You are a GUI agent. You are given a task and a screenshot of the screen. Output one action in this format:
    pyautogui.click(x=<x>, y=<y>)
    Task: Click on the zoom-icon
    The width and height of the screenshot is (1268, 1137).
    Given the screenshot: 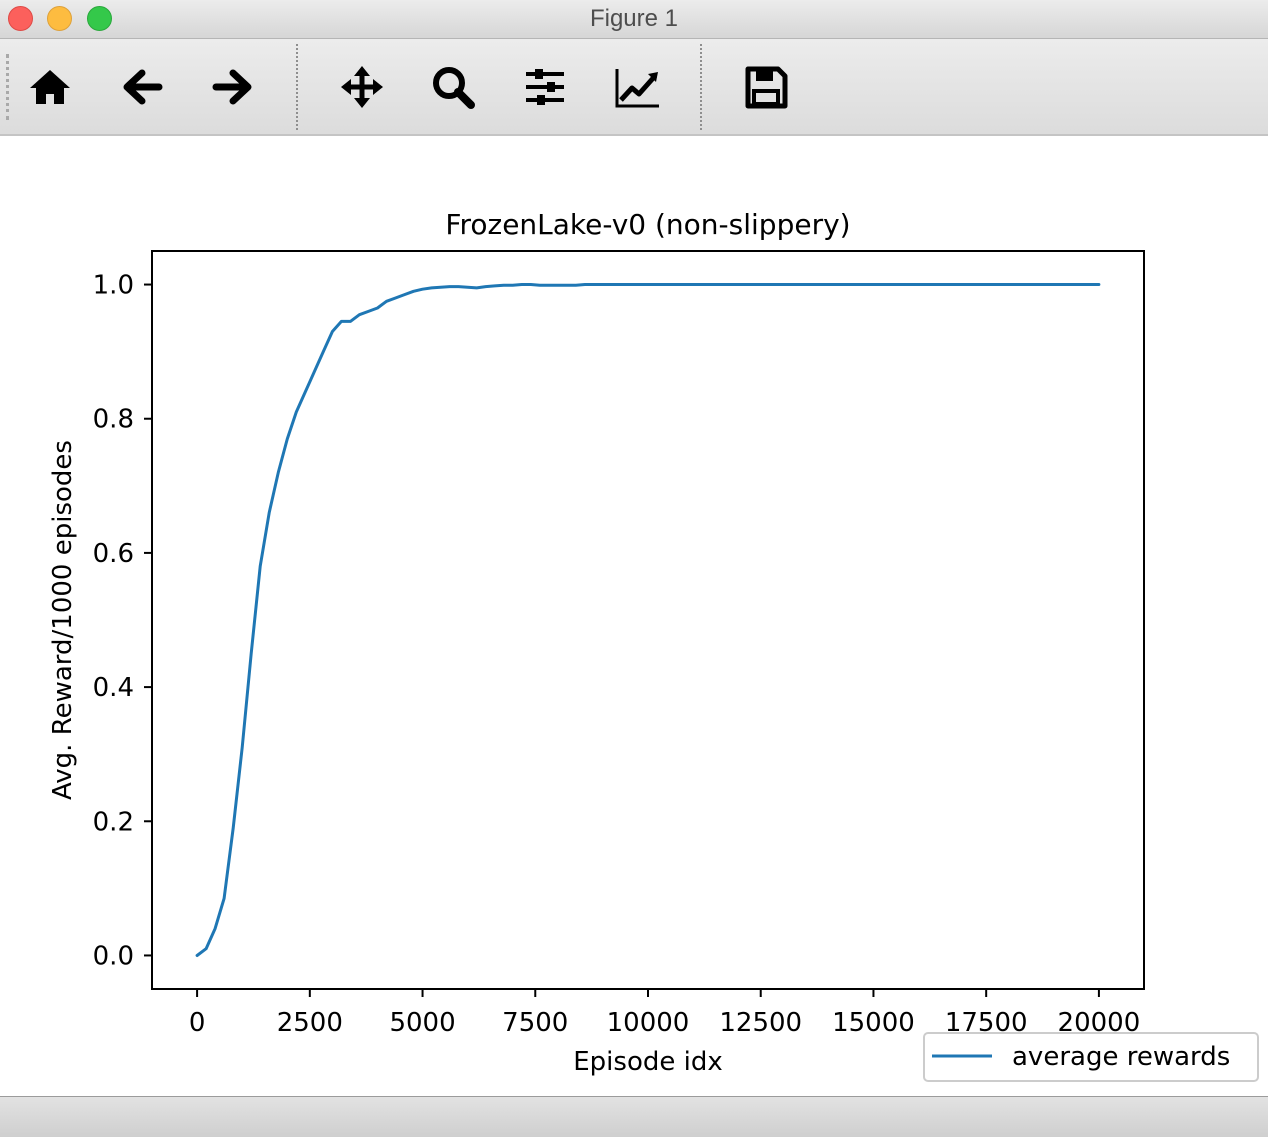 What is the action you would take?
    pyautogui.click(x=454, y=88)
    